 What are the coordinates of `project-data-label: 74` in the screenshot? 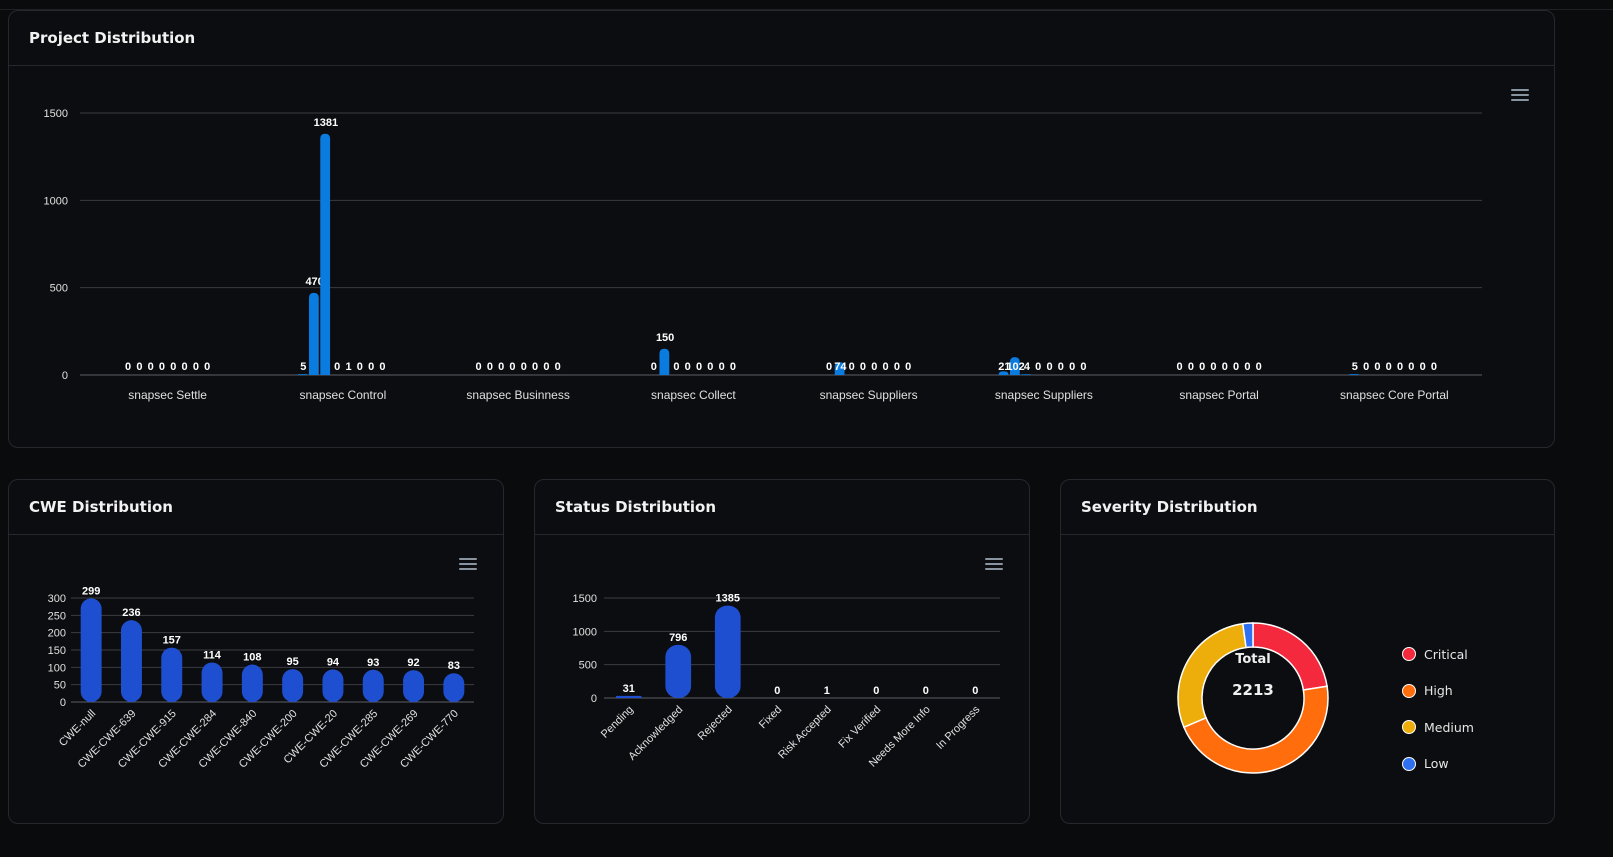 It's located at (840, 367).